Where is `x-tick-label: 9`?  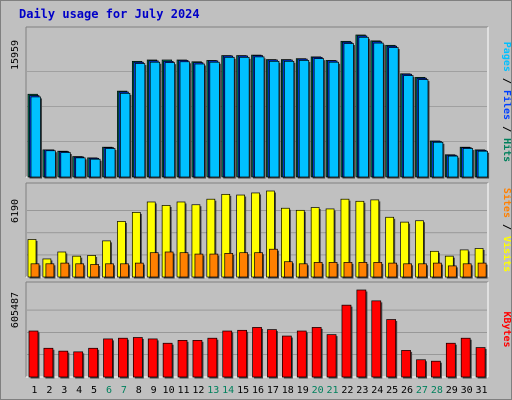
x-tick-label: 9 is located at coordinates (154, 390).